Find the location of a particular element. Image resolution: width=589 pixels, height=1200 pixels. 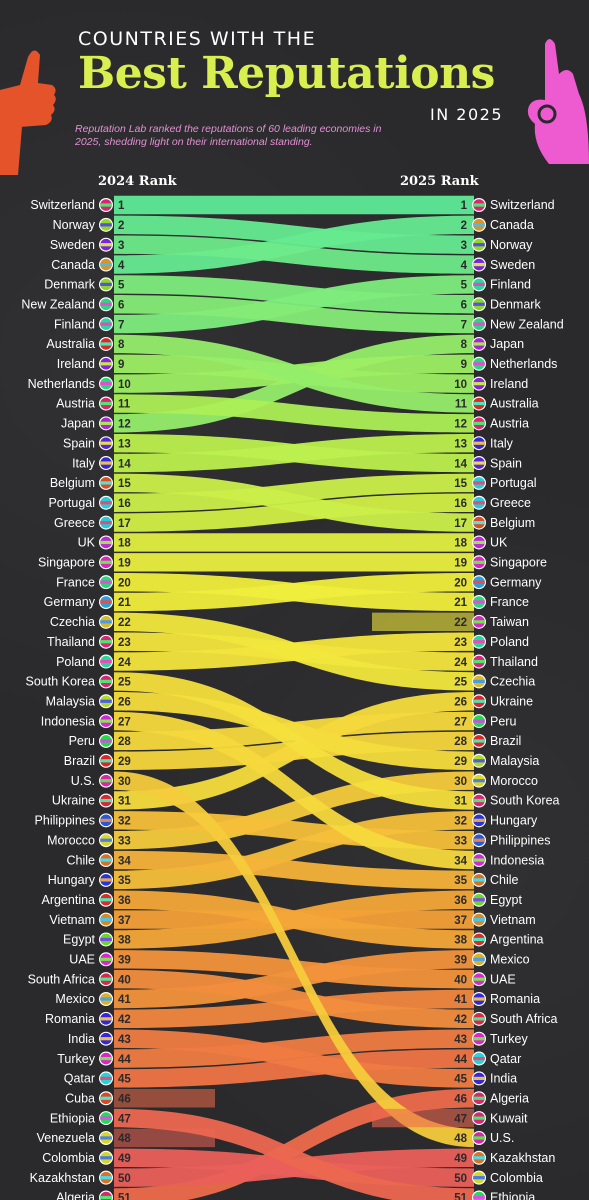

rank-band-switzerland is located at coordinates (294, 205).